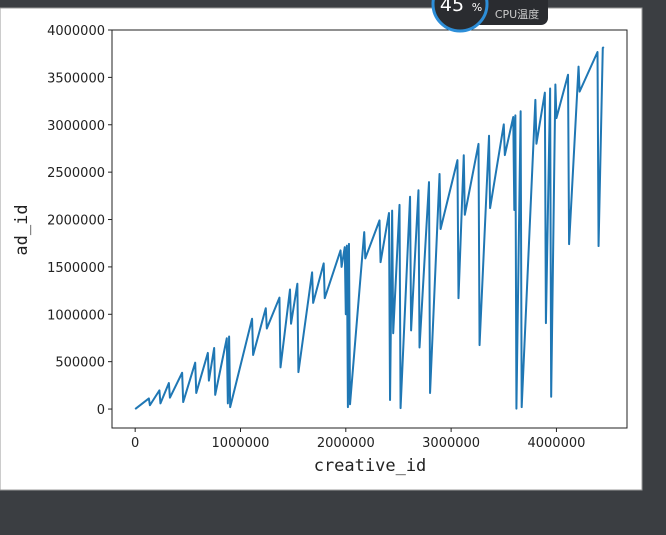  Describe the element at coordinates (135, 443) in the screenshot. I see `x-tick-label: 0` at that location.